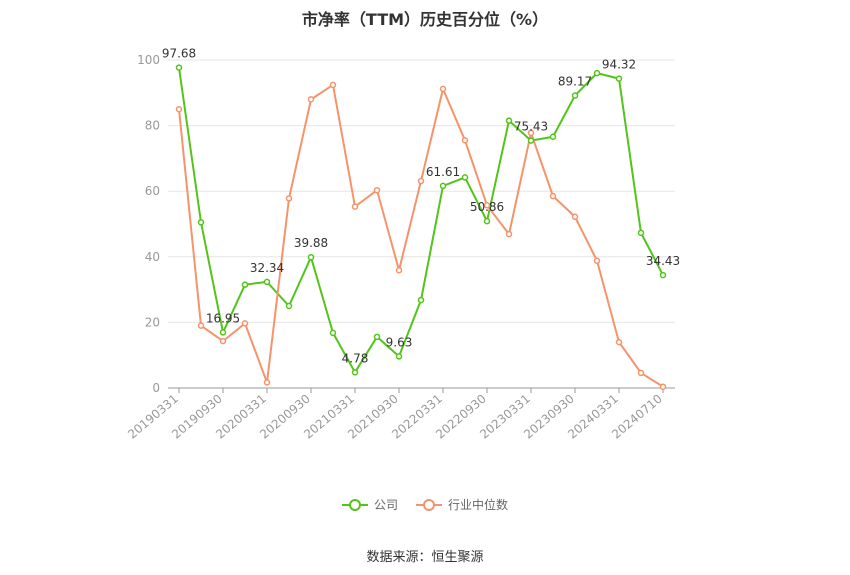  What do you see at coordinates (369, 504) in the screenshot?
I see `legend-item-company: 公司` at bounding box center [369, 504].